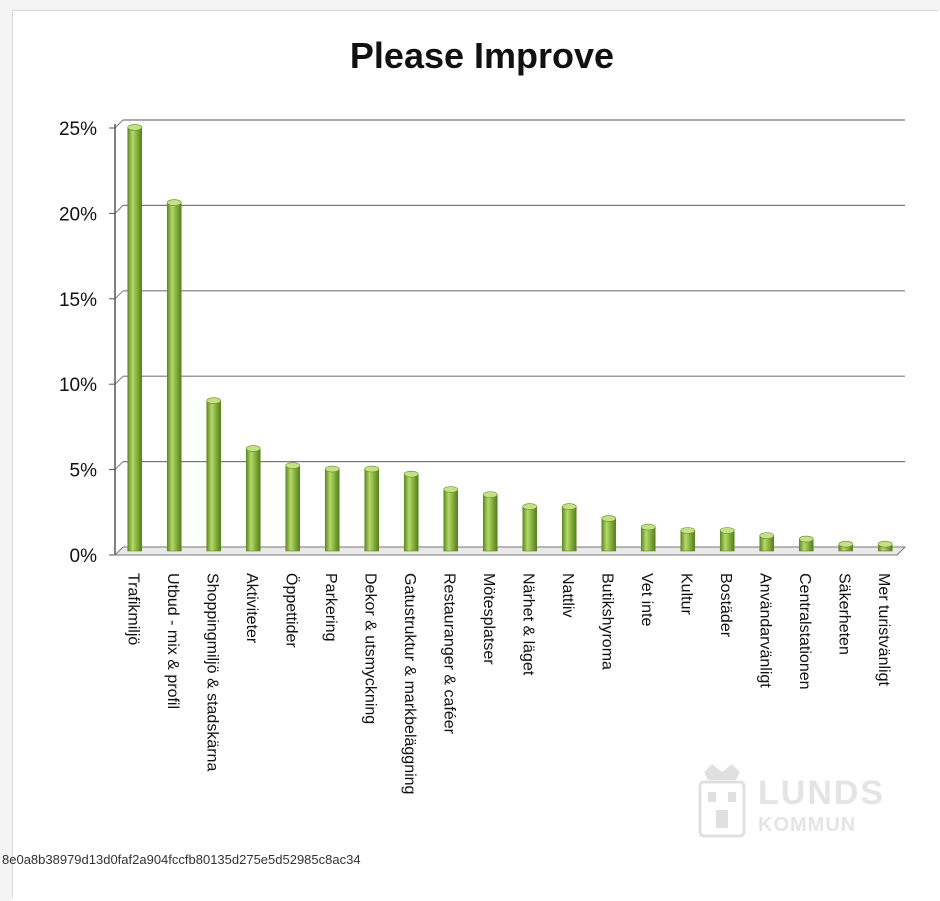 This screenshot has height=901, width=940. What do you see at coordinates (807, 825) in the screenshot?
I see `logo-line2: KOMMUN` at bounding box center [807, 825].